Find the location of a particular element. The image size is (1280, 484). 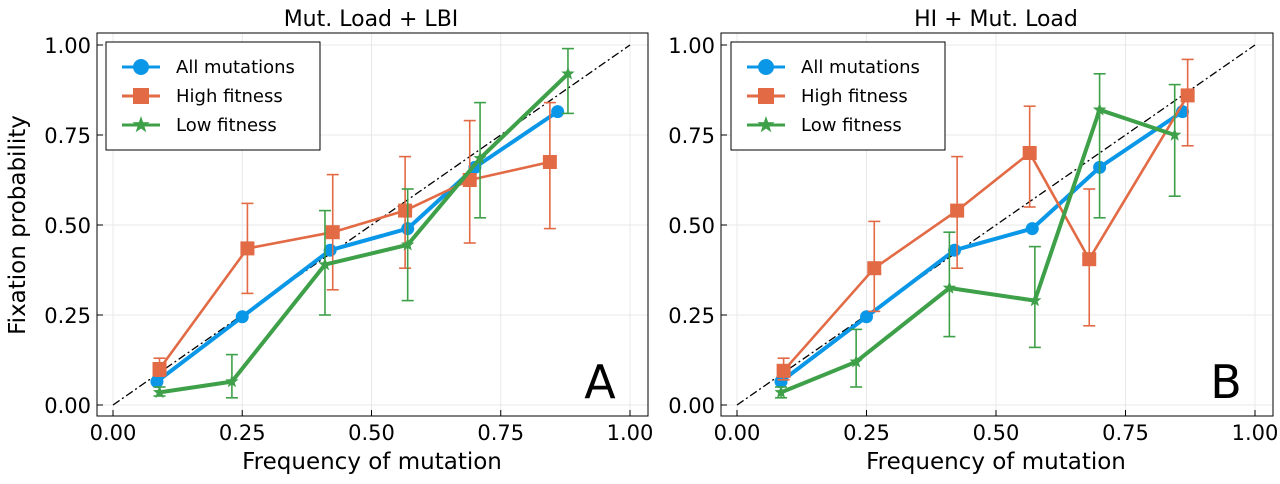

panel-a-legend: All mutations High fitness Low fitness is located at coordinates (213, 96).